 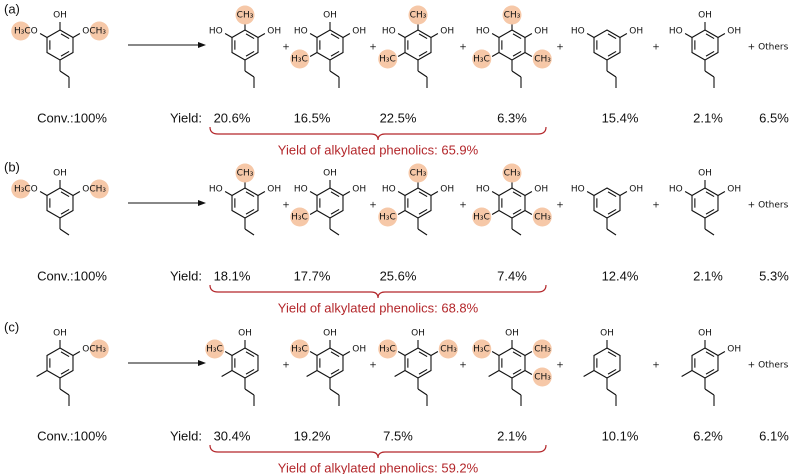 I want to click on yield-value: 16.5%, so click(x=312, y=117).